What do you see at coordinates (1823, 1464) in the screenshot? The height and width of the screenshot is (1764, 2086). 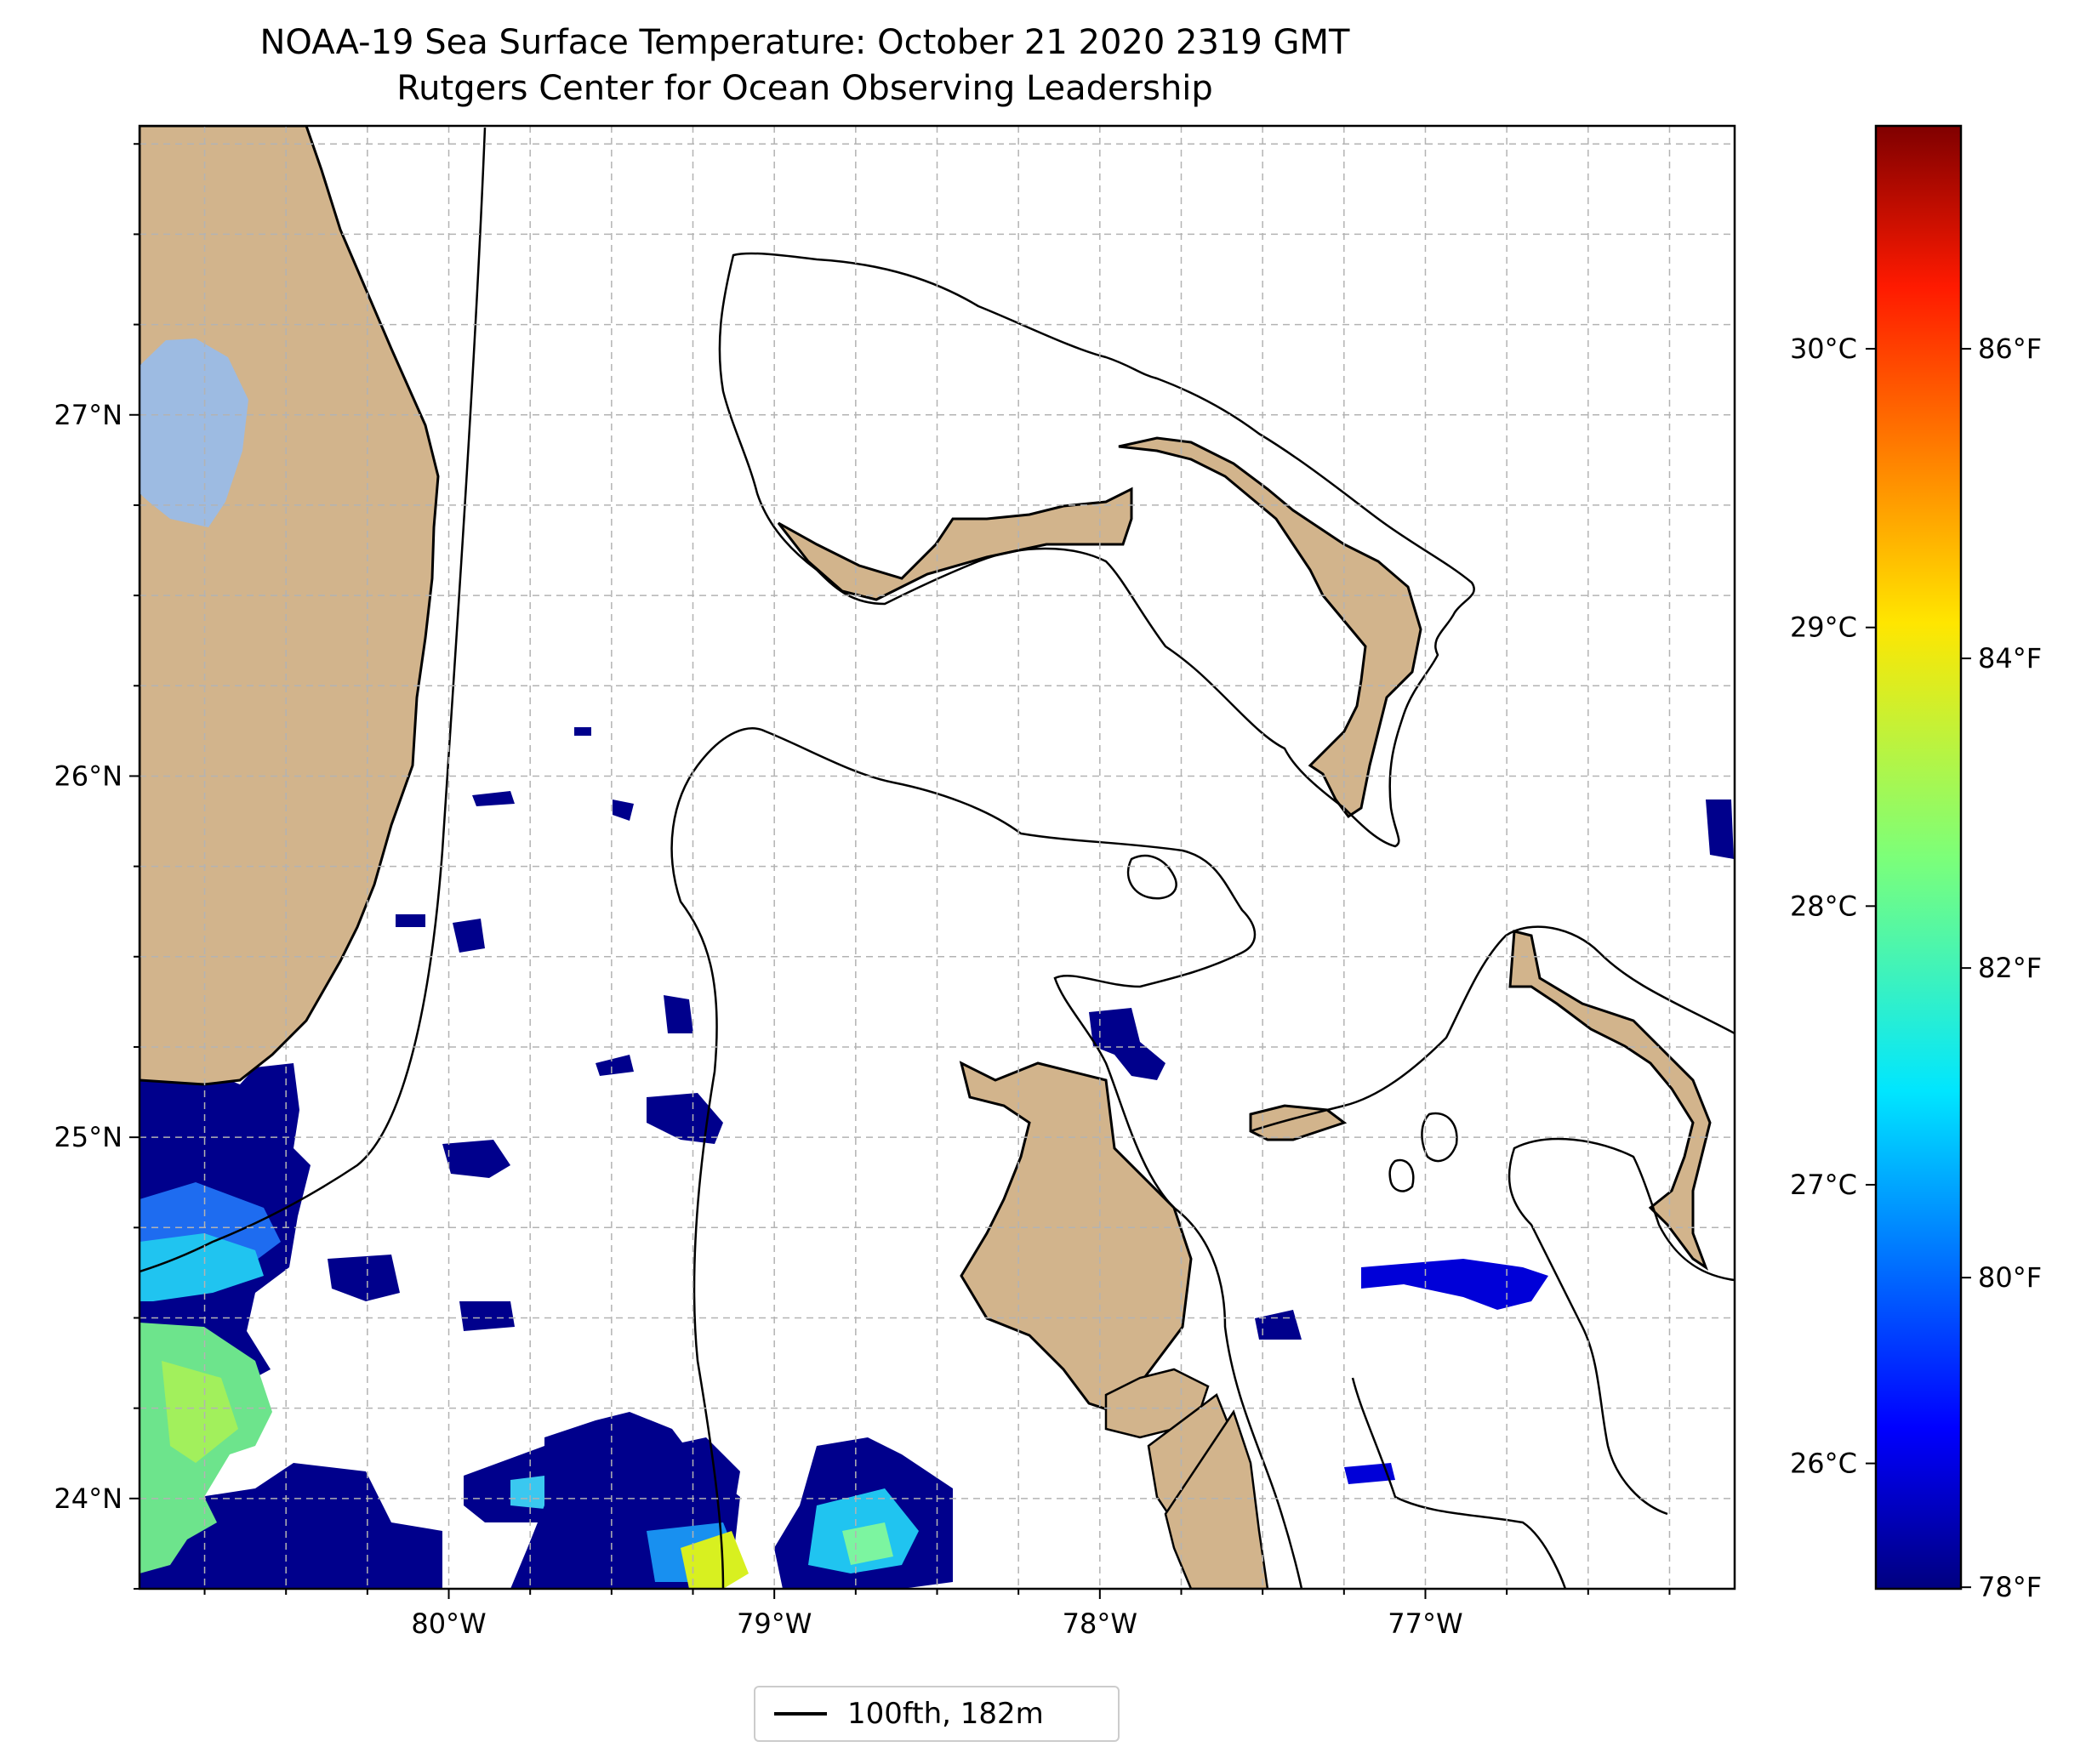 I see `celsius-tick-label: 26°C` at bounding box center [1823, 1464].